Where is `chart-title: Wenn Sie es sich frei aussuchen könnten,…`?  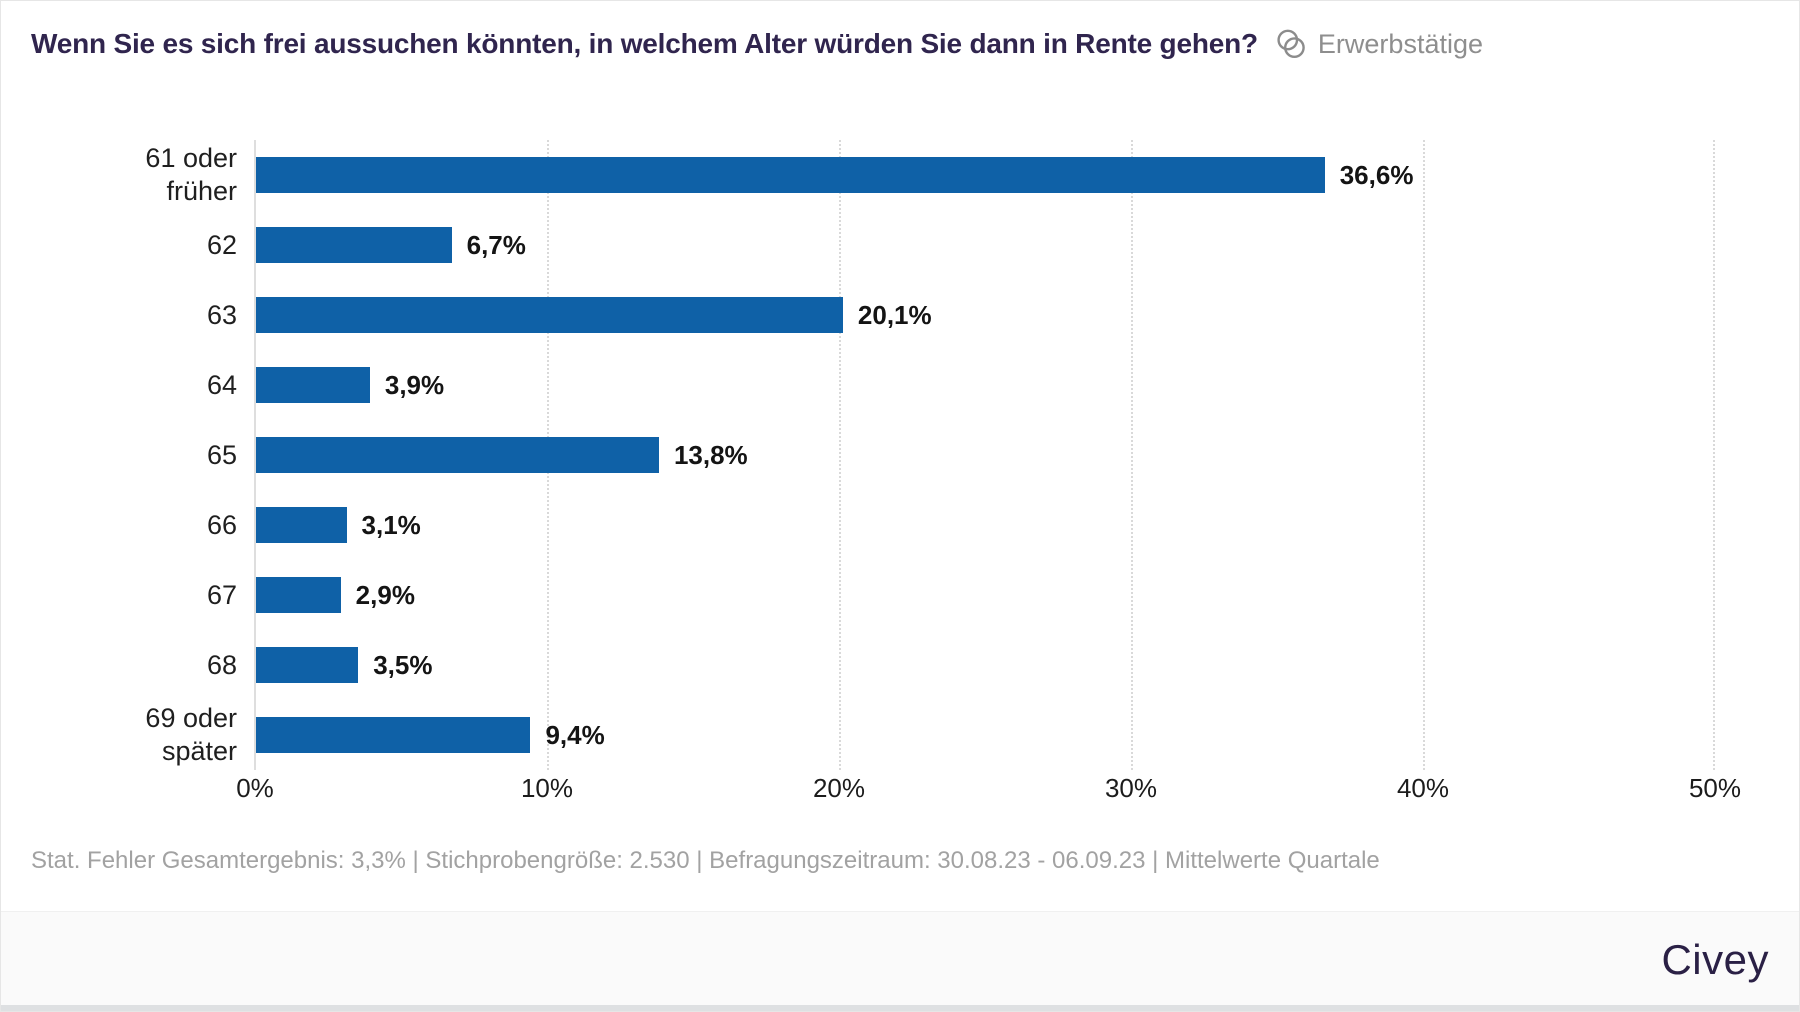 chart-title: Wenn Sie es sich frei aussuchen könnten,… is located at coordinates (644, 43).